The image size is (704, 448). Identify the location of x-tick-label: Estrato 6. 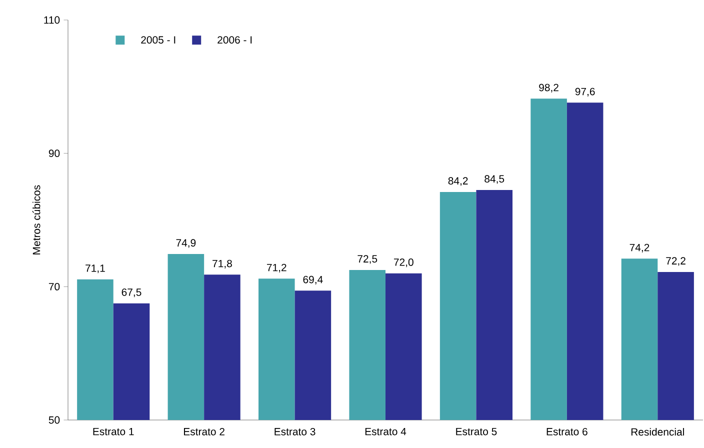
(567, 432).